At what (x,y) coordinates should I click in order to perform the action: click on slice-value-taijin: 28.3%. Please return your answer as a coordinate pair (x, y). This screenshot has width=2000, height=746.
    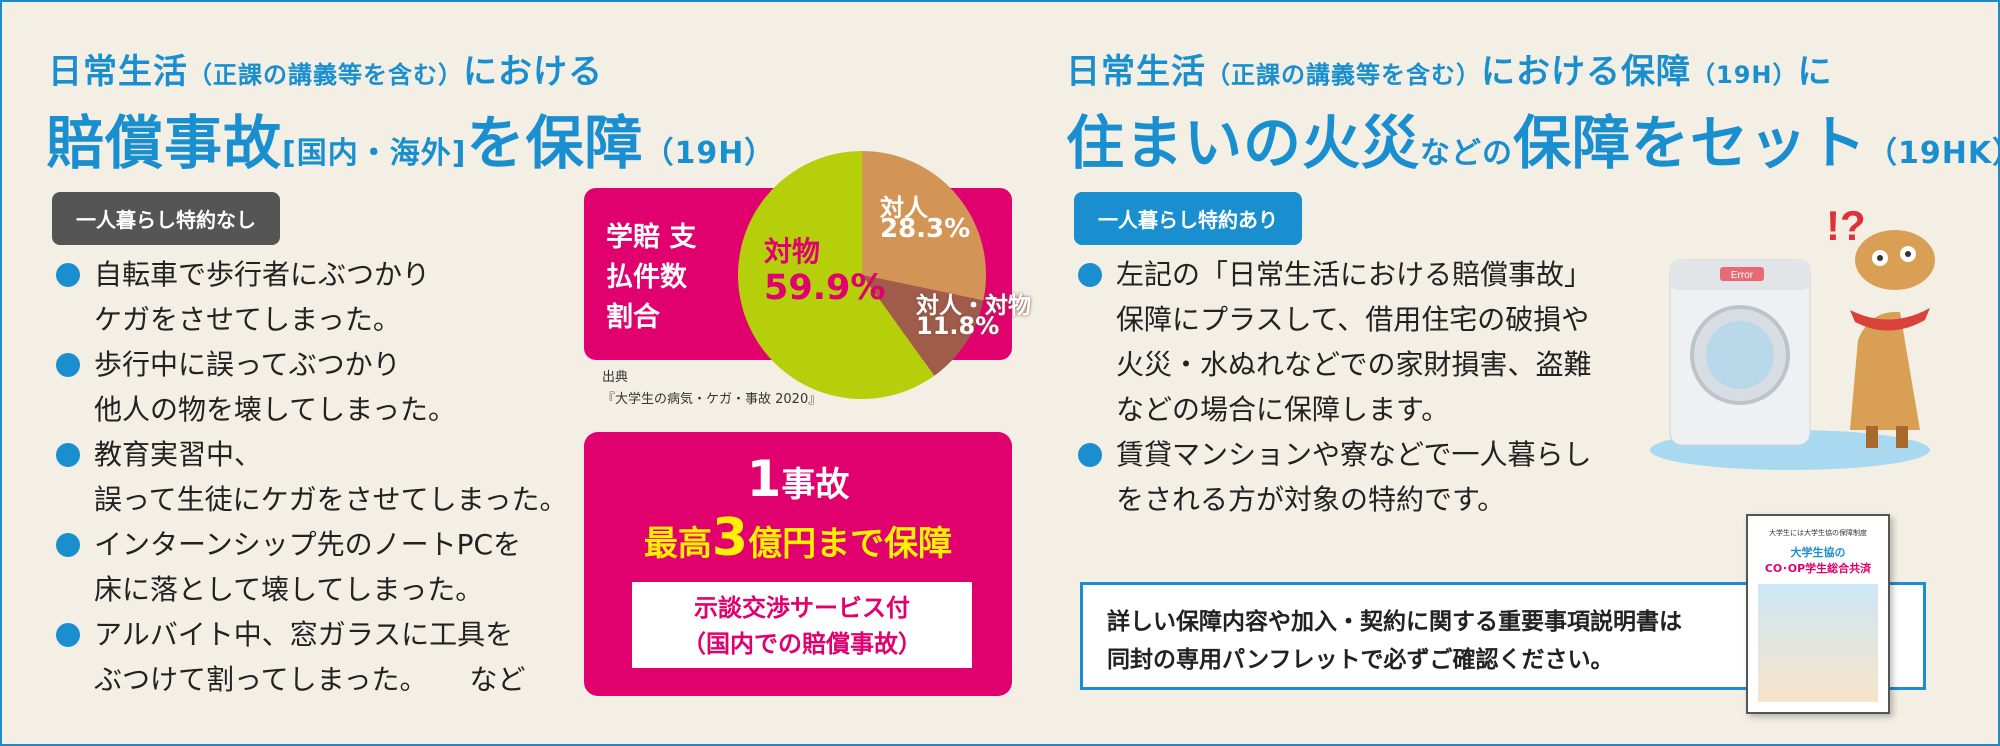
    Looking at the image, I should click on (925, 229).